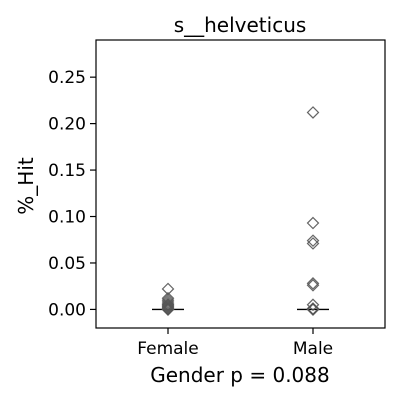 This screenshot has height=400, width=400. What do you see at coordinates (67, 125) in the screenshot?
I see `y-tick-label: 0.20` at bounding box center [67, 125].